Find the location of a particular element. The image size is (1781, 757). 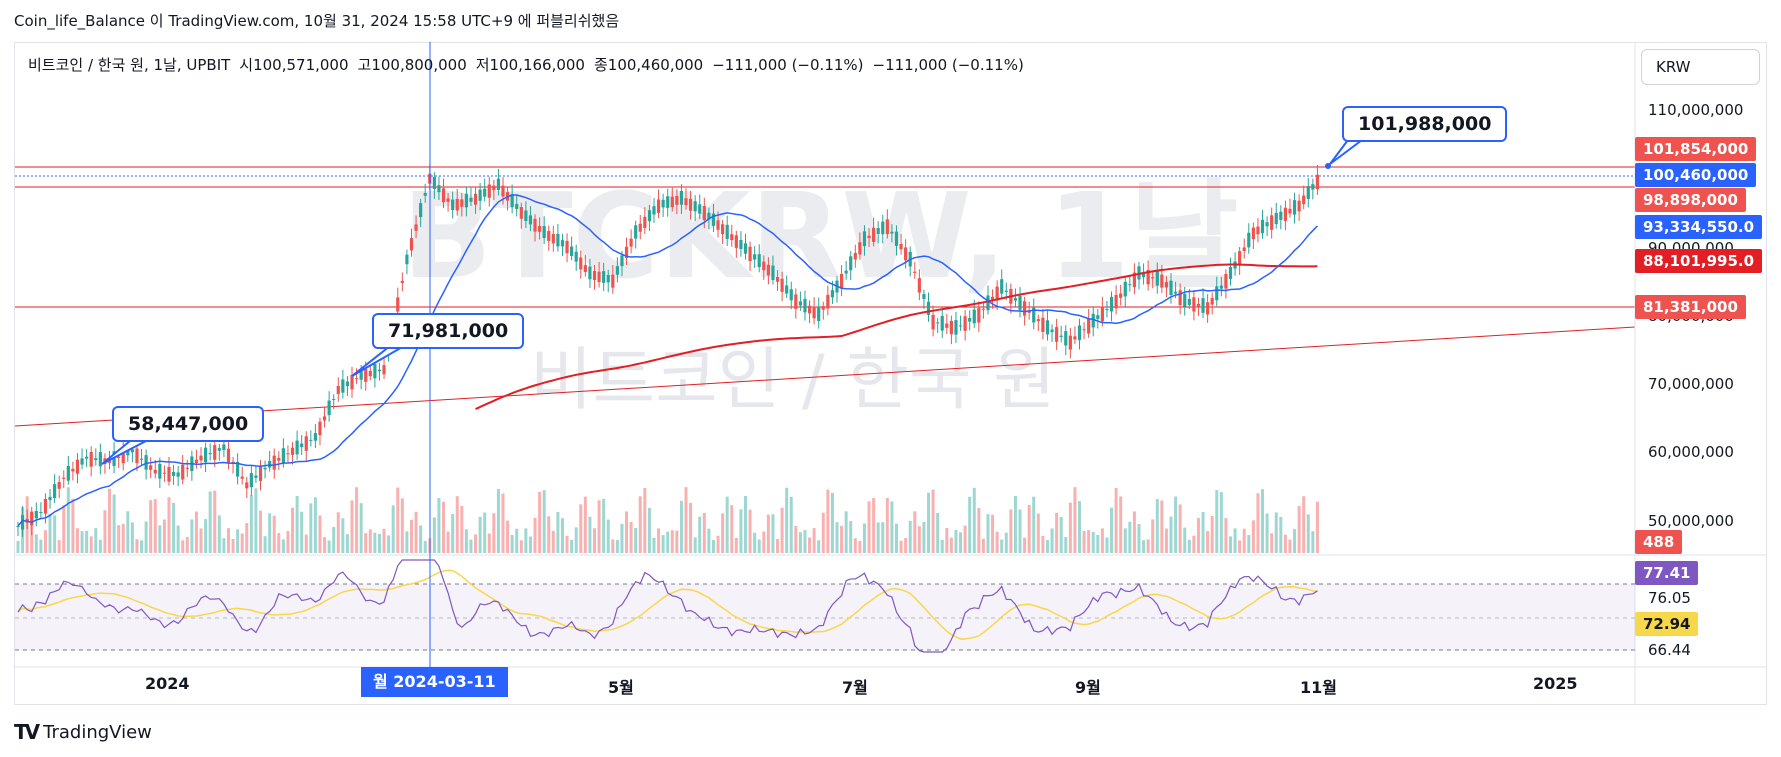

tradingview-brand: TV TradingView is located at coordinates (83, 732).